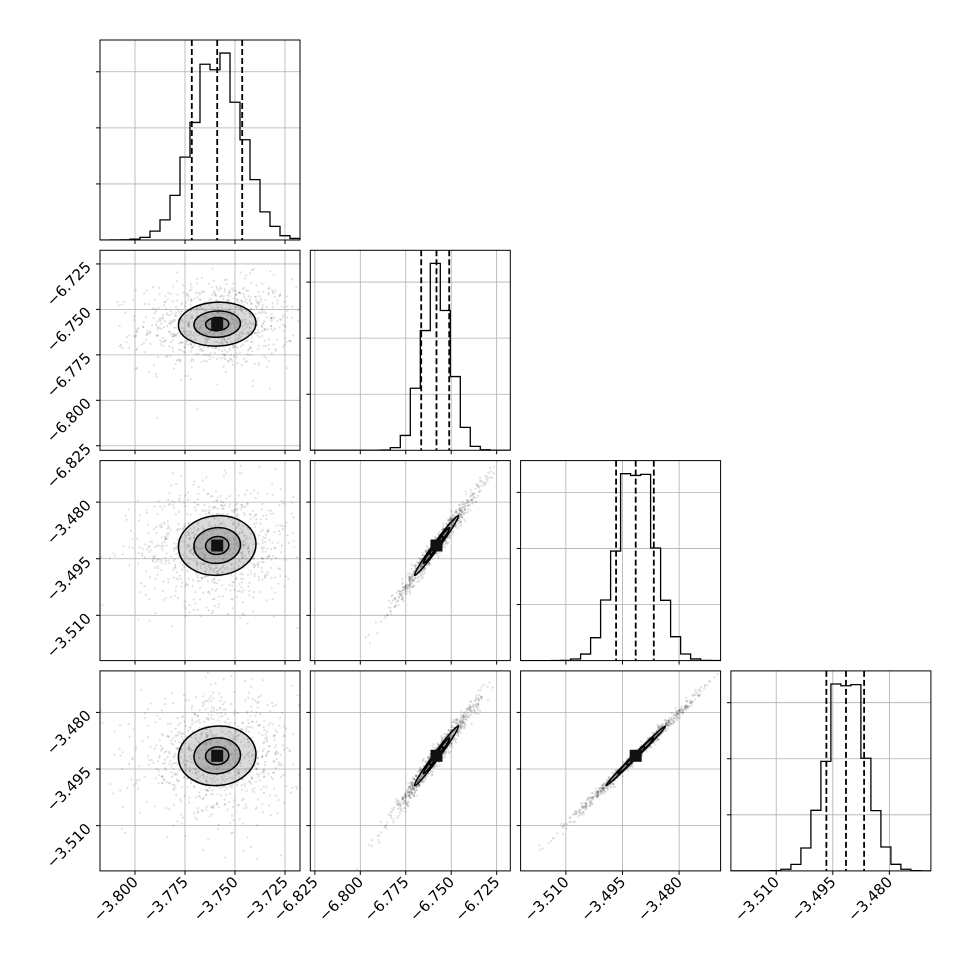 This screenshot has width=970, height=970. What do you see at coordinates (172, 370) in the screenshot?
I see `scatter-panel-1-0: −6.825−6.800−6.775−6.750−6.725` at bounding box center [172, 370].